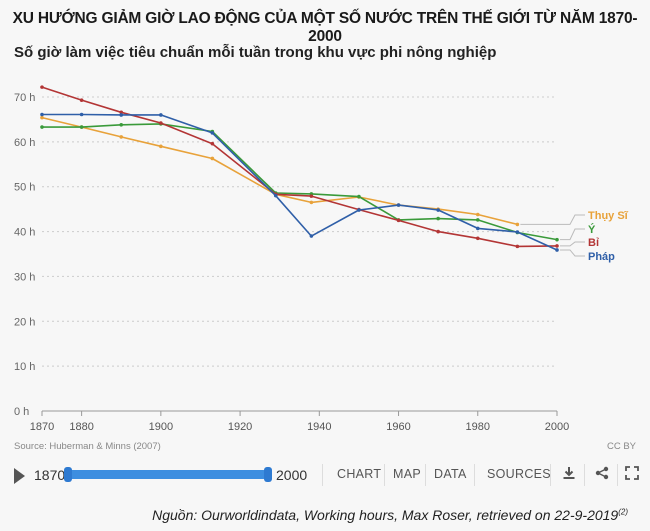 The height and width of the screenshot is (531, 650). What do you see at coordinates (569, 475) in the screenshot?
I see `download-icon` at bounding box center [569, 475].